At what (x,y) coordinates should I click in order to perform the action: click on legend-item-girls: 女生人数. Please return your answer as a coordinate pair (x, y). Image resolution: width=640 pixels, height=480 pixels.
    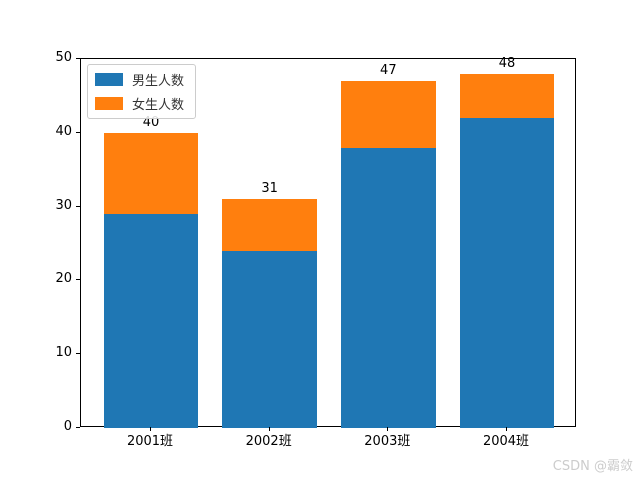
    Looking at the image, I should click on (139, 103).